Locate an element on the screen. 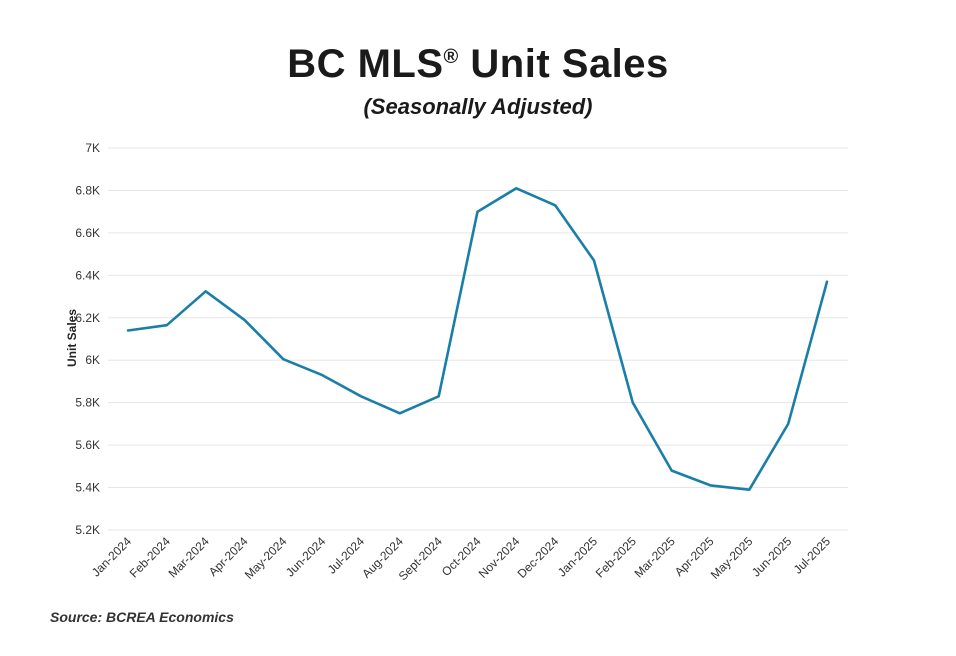 This screenshot has width=956, height=656. chart-title: BC MLS® Unit Sales is located at coordinates (478, 64).